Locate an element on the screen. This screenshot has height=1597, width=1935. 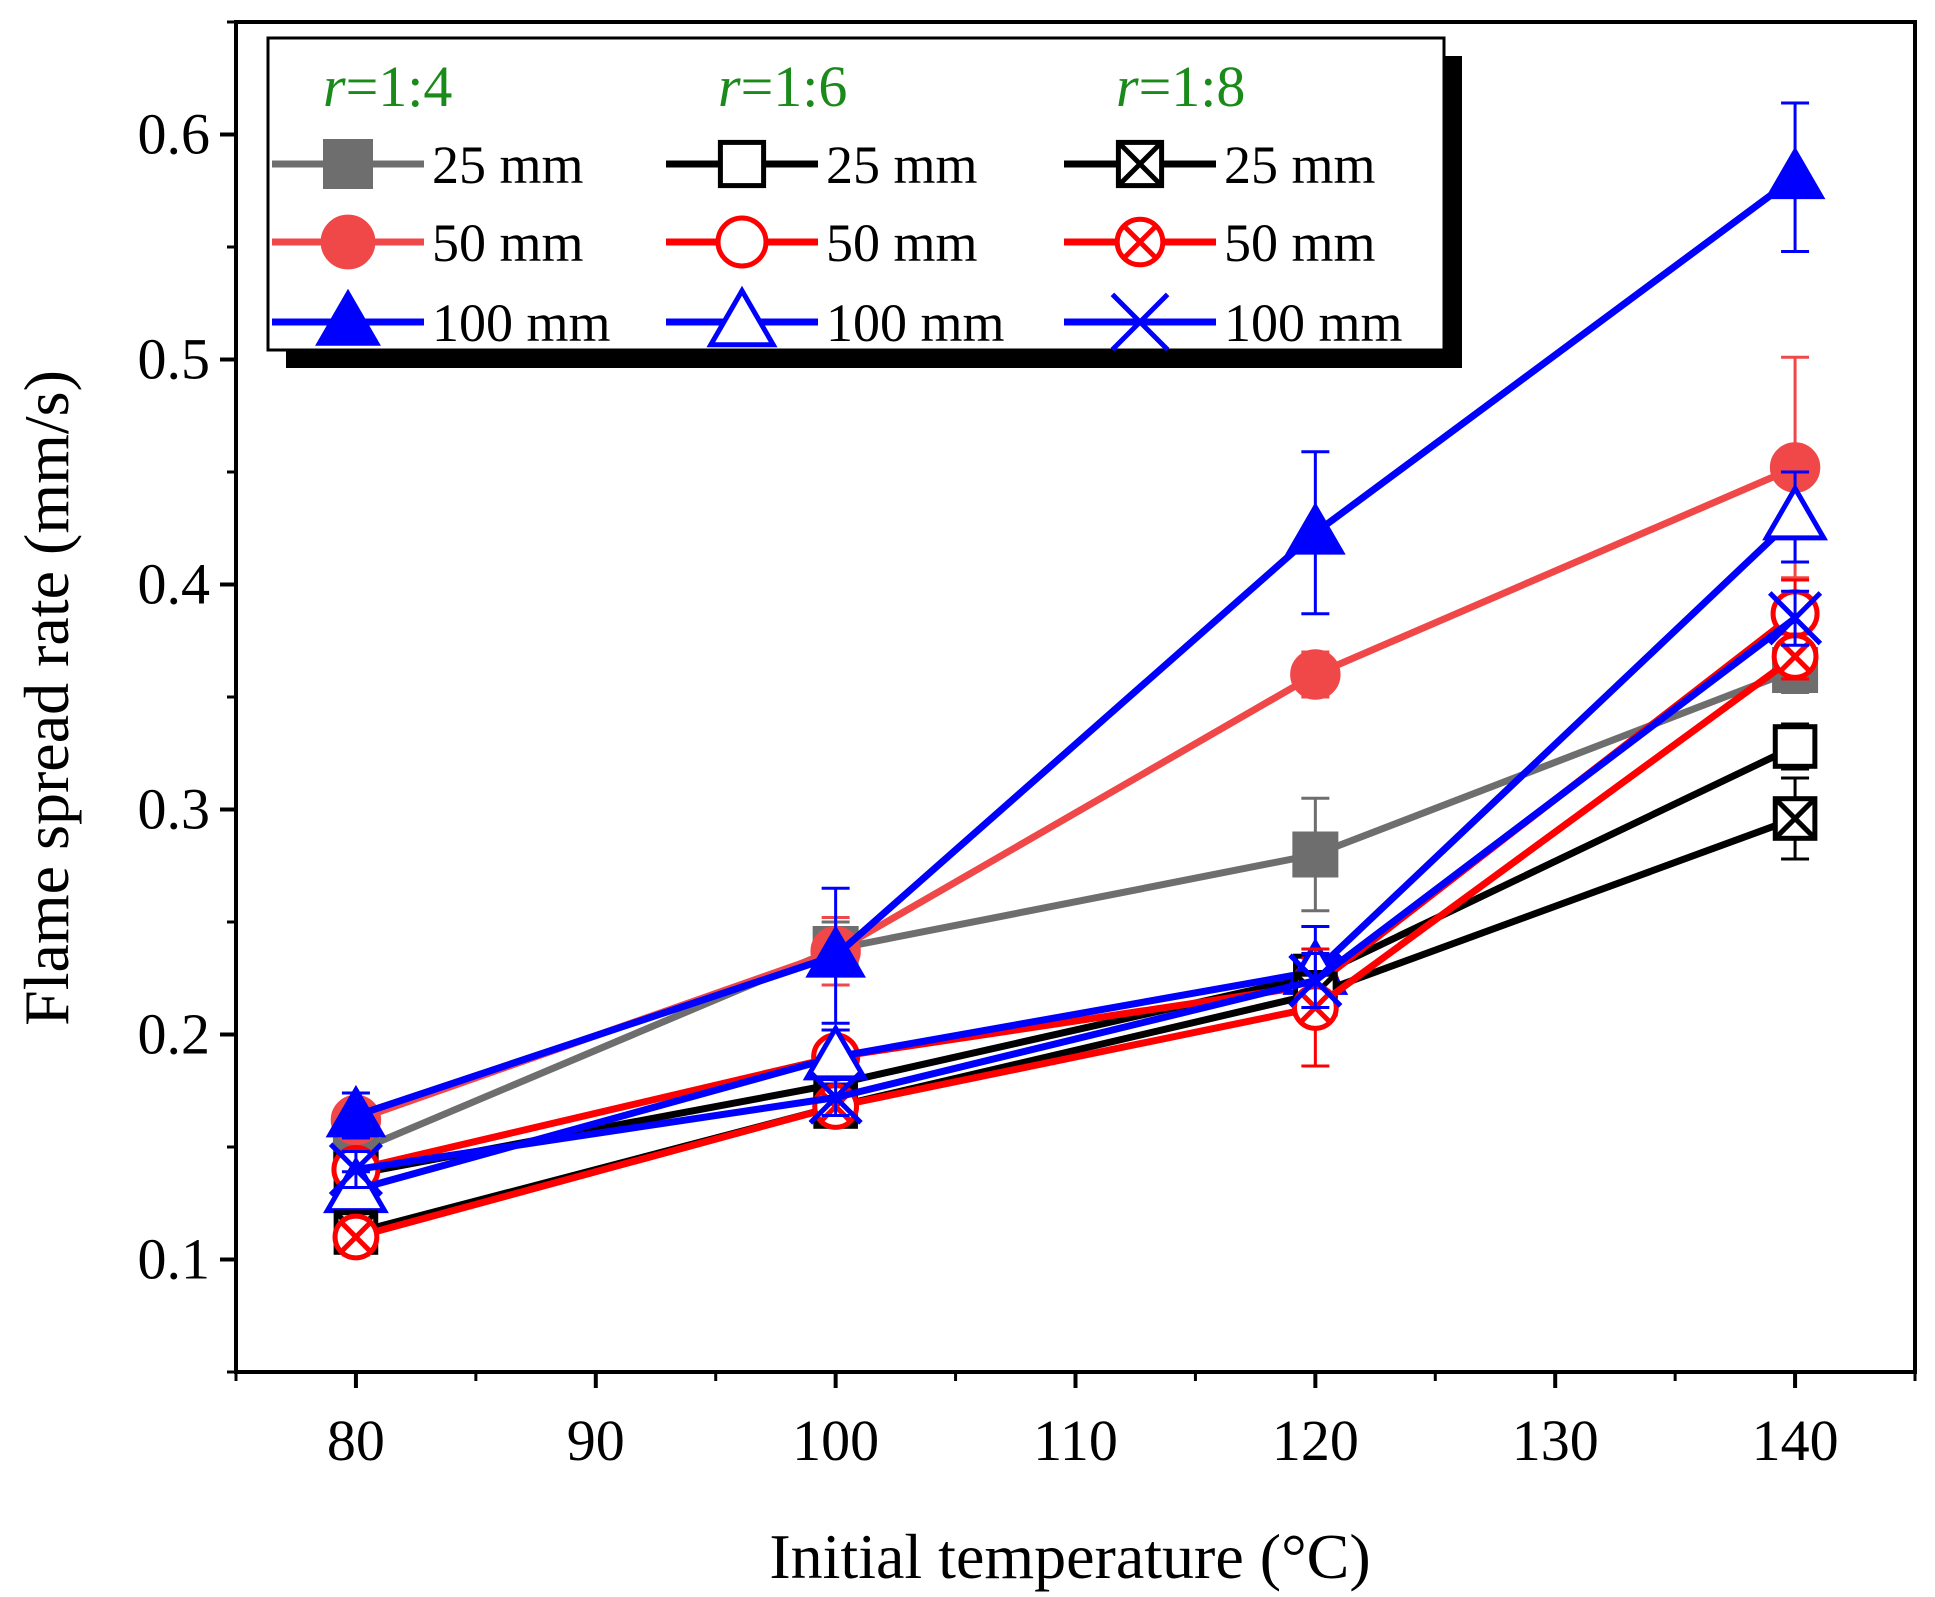
y-tick-label: 0.4 is located at coordinates (174, 584).